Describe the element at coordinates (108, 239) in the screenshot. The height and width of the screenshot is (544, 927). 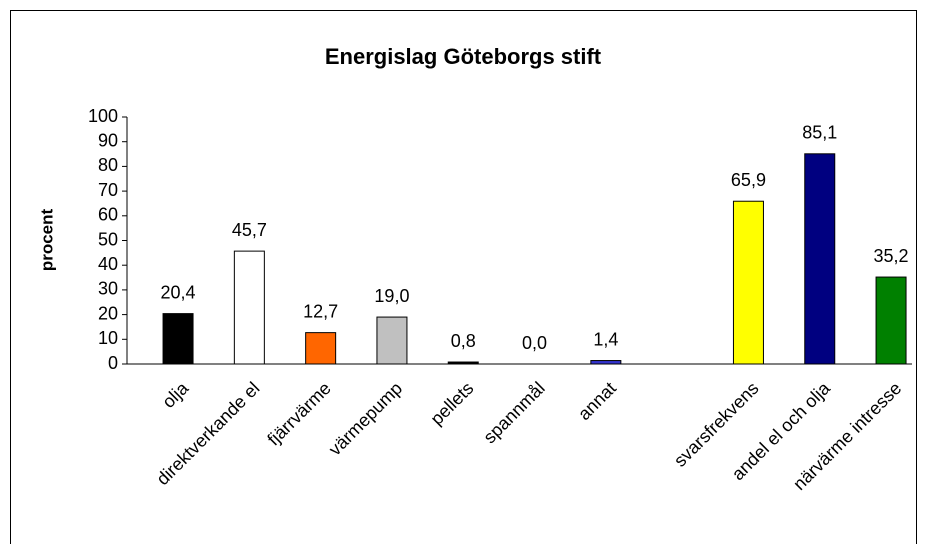
I see `y-tick-label: 50` at that location.